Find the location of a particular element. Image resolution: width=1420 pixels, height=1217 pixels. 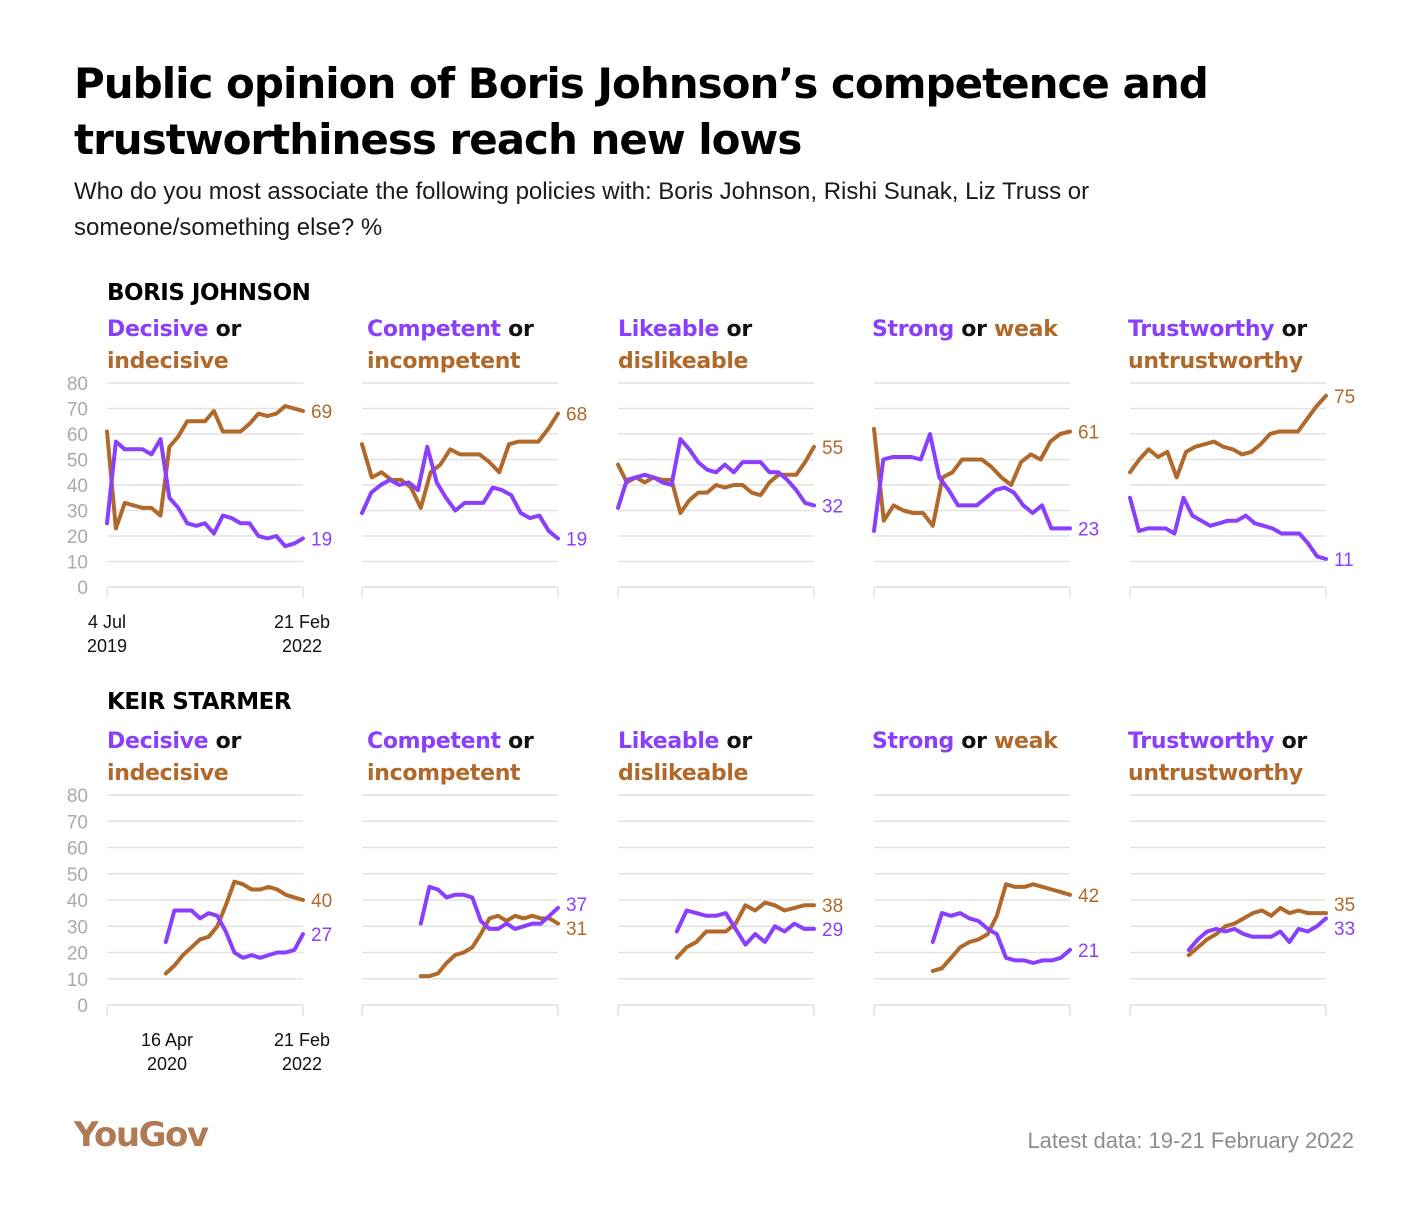

date-line-2: 2022 is located at coordinates (302, 1064).